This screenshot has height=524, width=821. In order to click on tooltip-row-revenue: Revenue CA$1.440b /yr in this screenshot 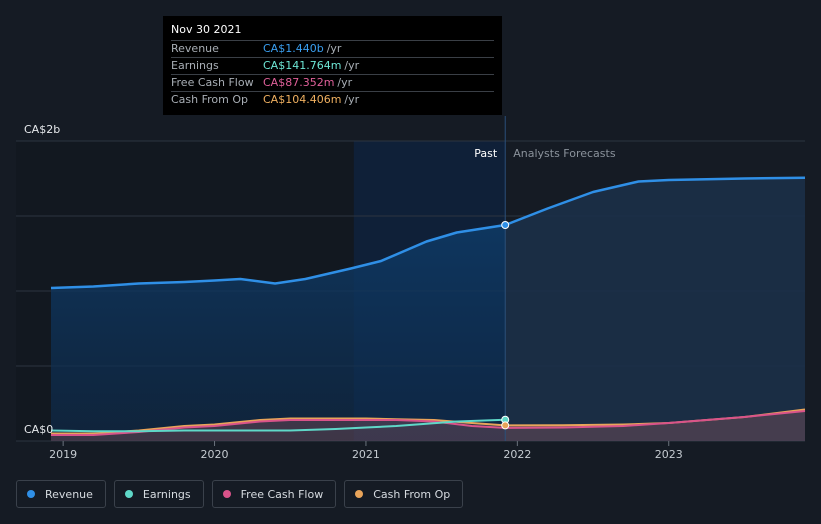, I will do `click(332, 48)`.